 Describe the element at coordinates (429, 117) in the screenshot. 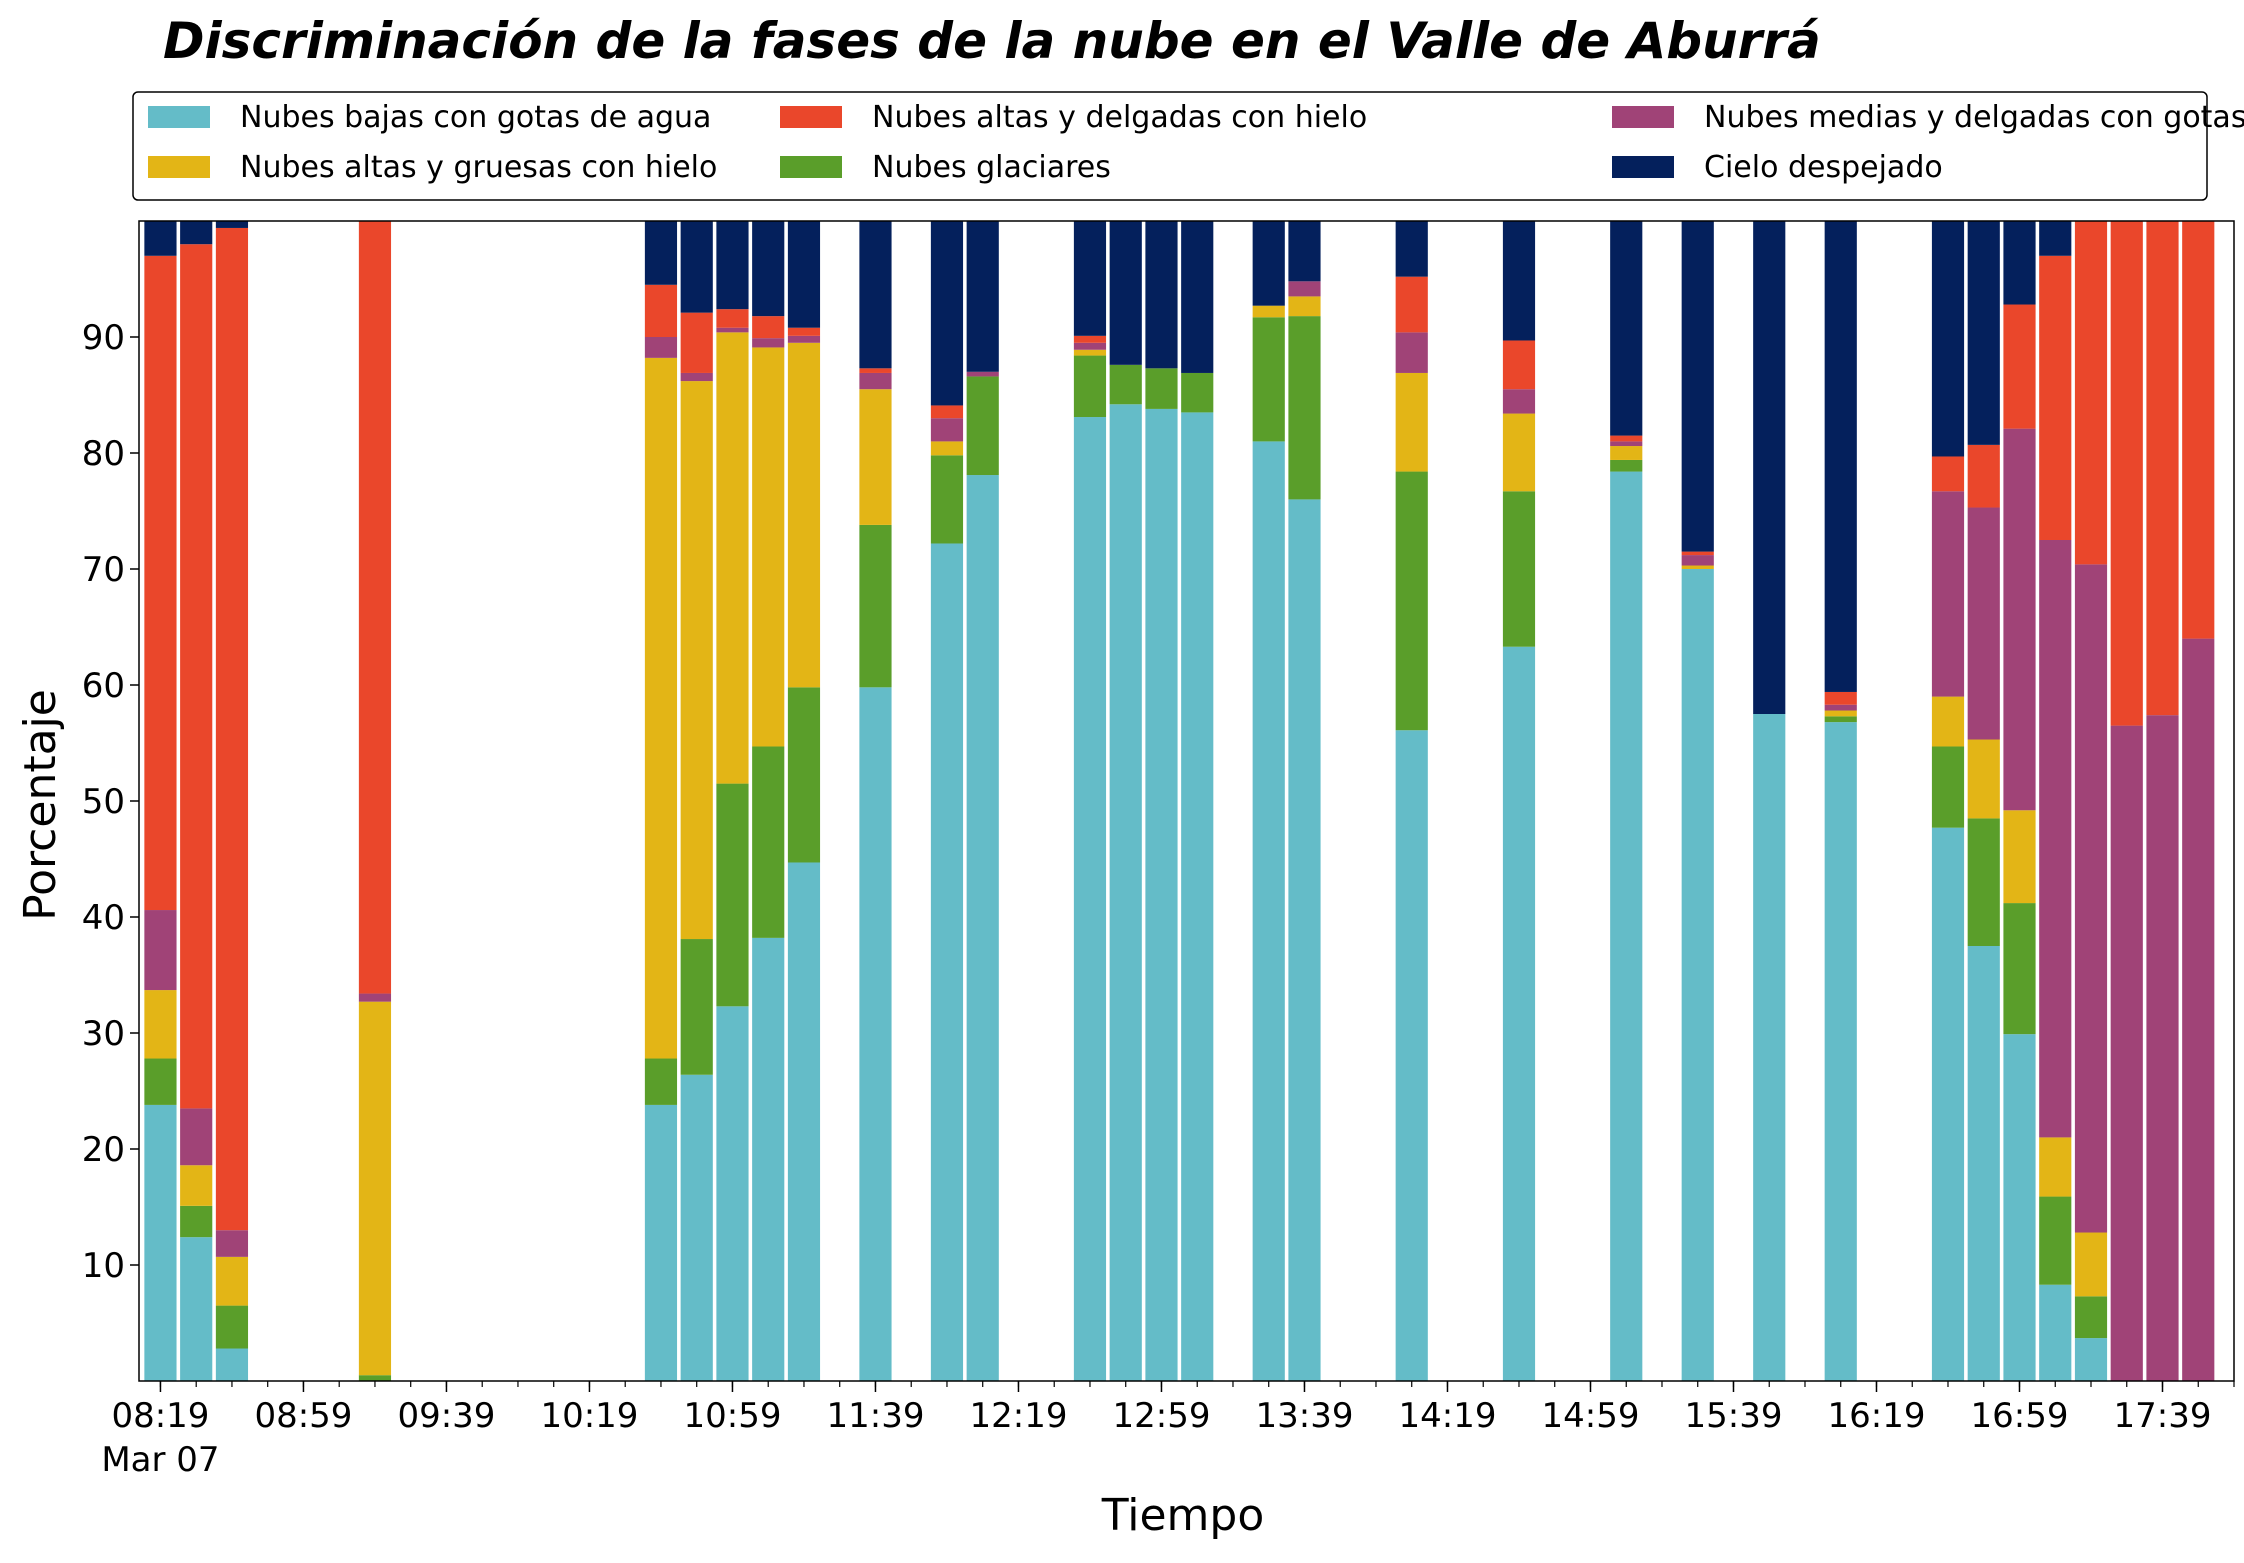

I see `legend-item: Nubes bajas con gotas de agua` at that location.